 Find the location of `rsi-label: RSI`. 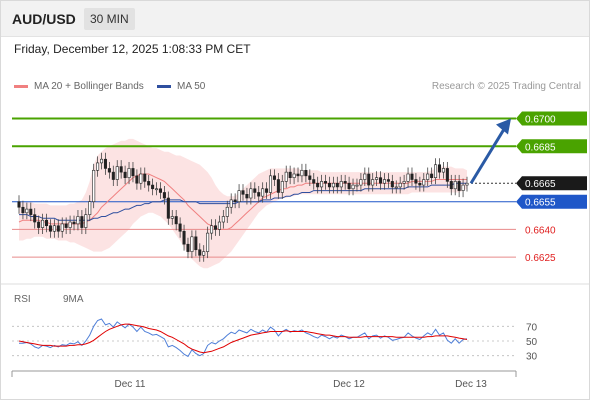

rsi-label: RSI is located at coordinates (22, 299).